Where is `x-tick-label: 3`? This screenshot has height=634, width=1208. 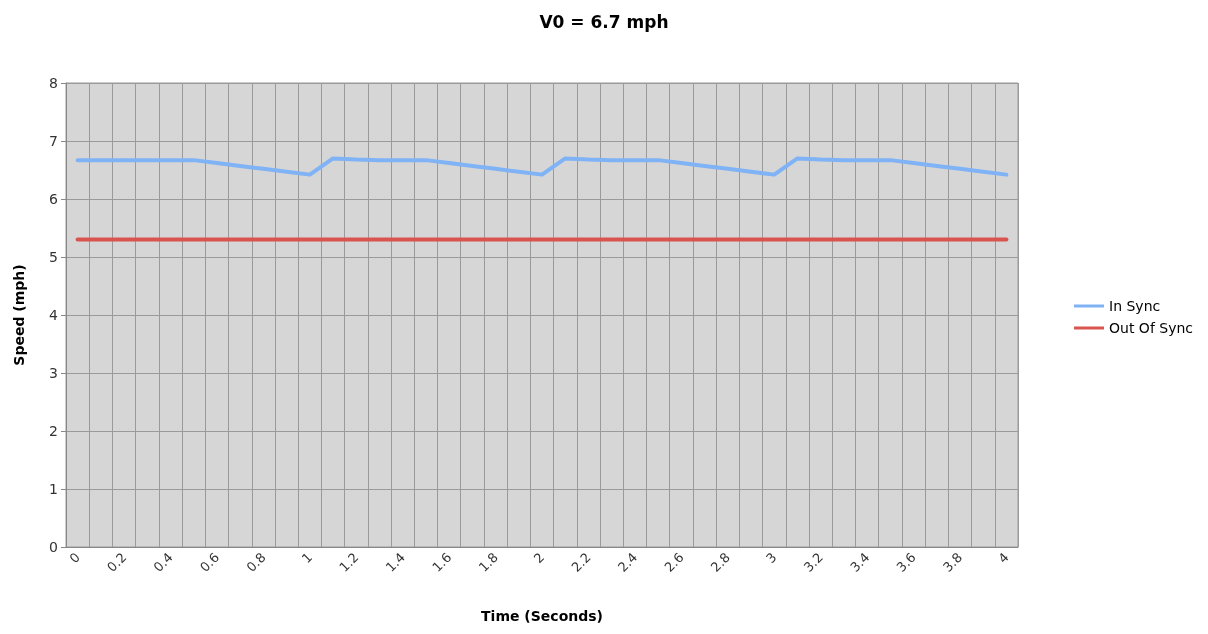 x-tick-label: 3 is located at coordinates (771, 558).